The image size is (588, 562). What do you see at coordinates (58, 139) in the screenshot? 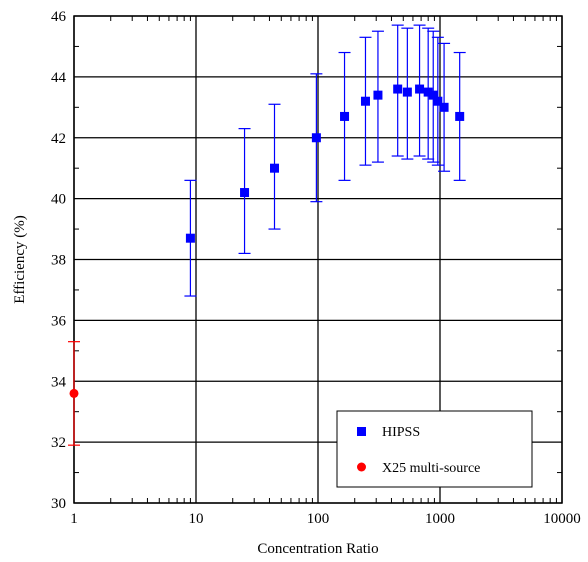
I see `y-tick-label: 42` at bounding box center [58, 139].